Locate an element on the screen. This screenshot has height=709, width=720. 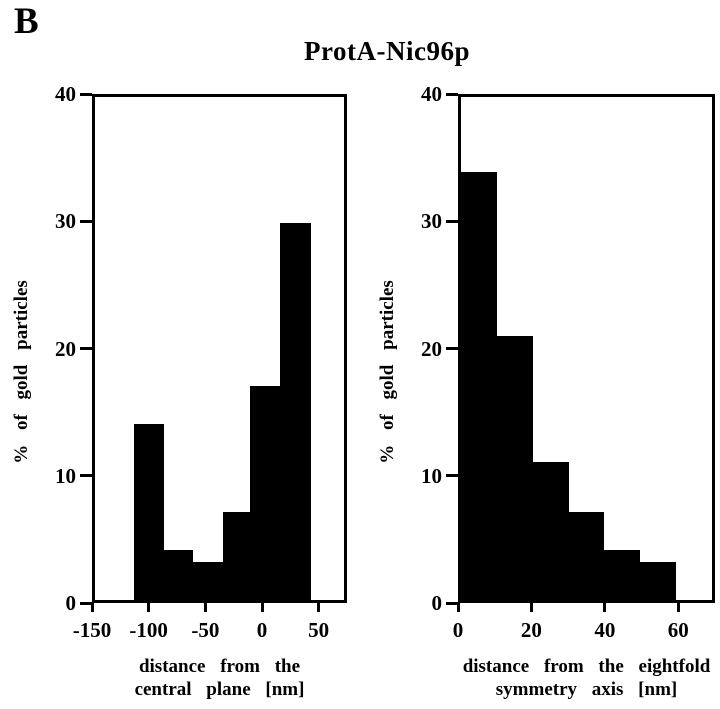
right-x-axis-label-line1: distance from the eightfold is located at coordinates (586, 666).